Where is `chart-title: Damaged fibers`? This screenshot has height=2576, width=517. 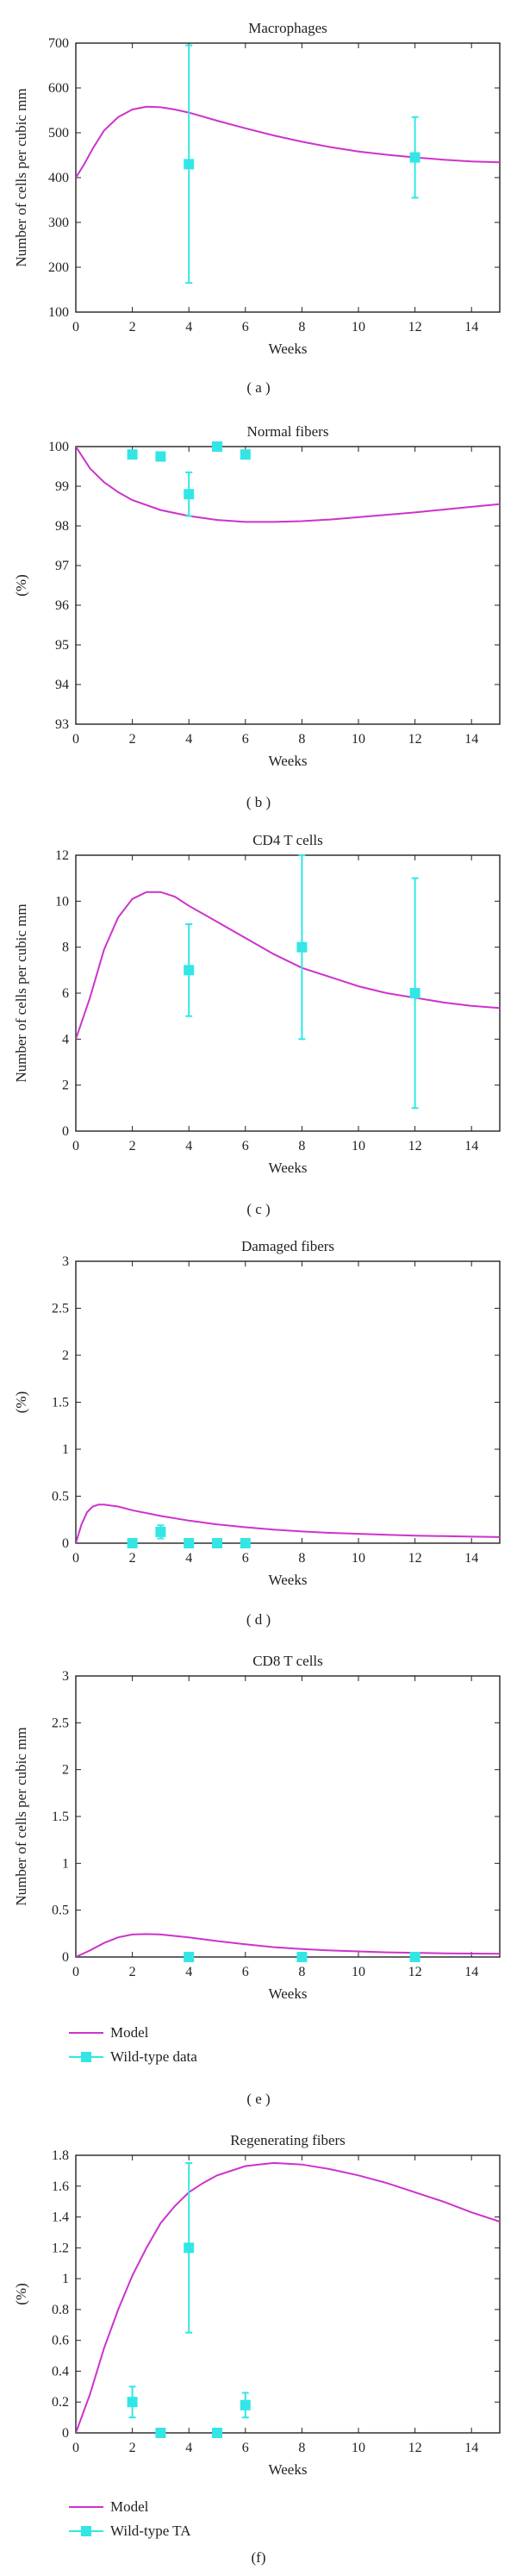
chart-title: Damaged fibers is located at coordinates (287, 1246).